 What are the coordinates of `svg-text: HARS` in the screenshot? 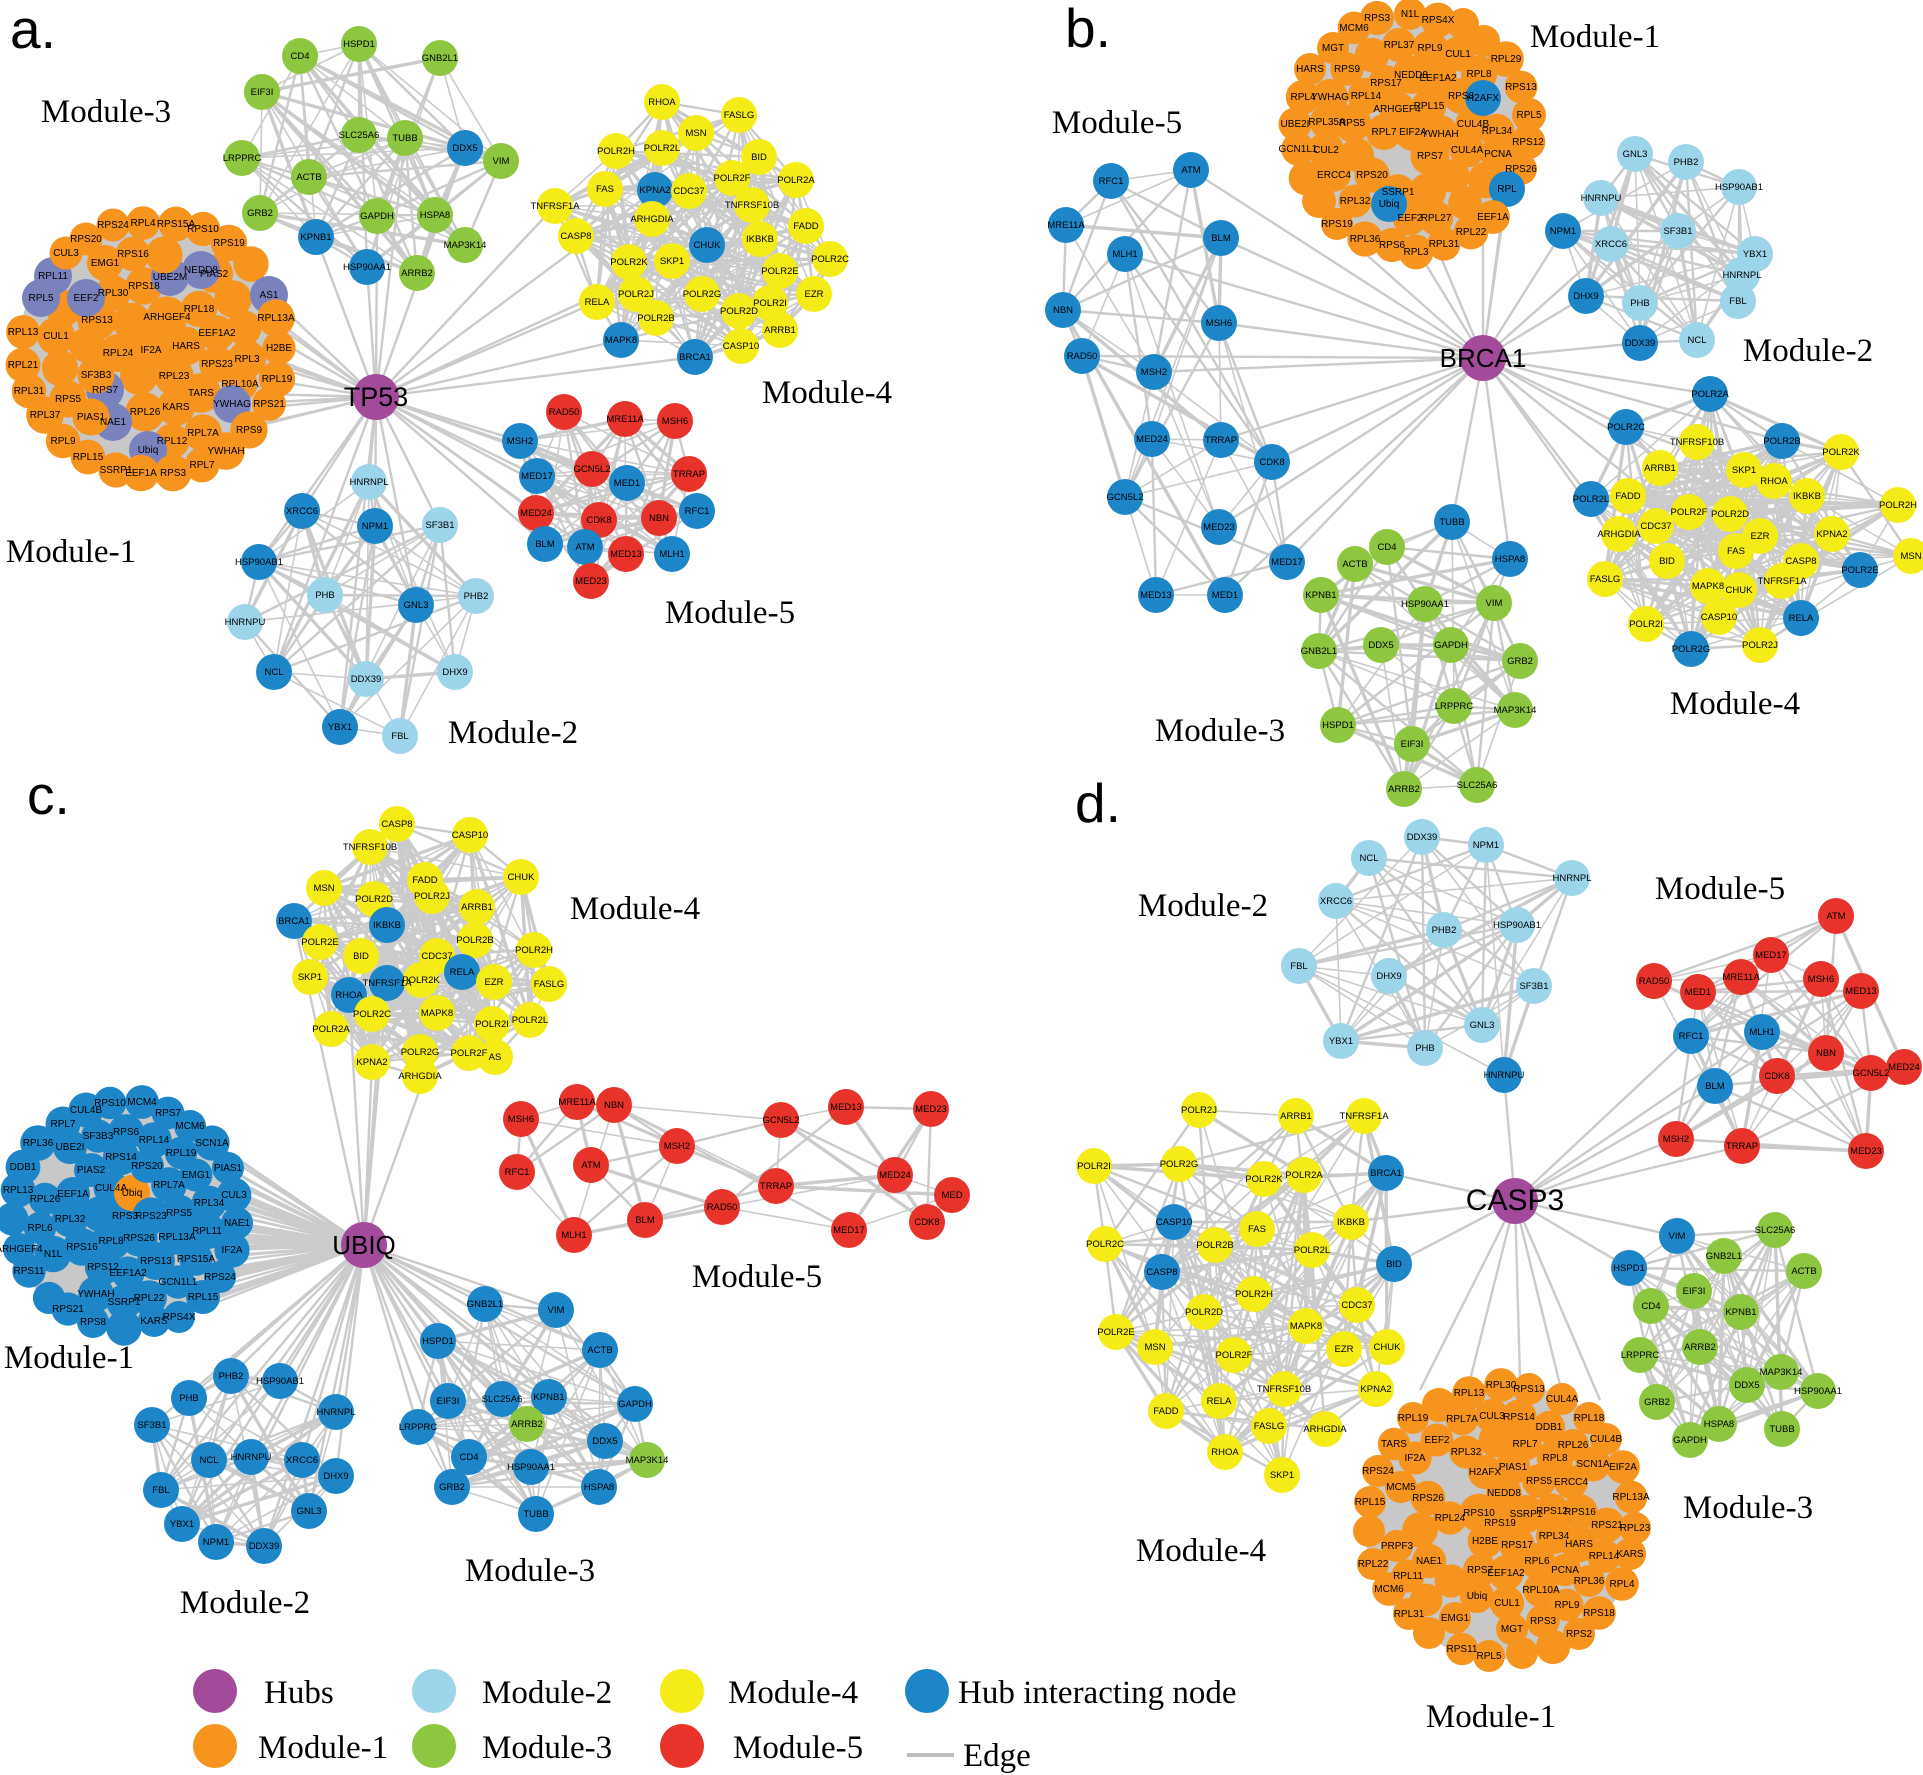 It's located at (1310, 69).